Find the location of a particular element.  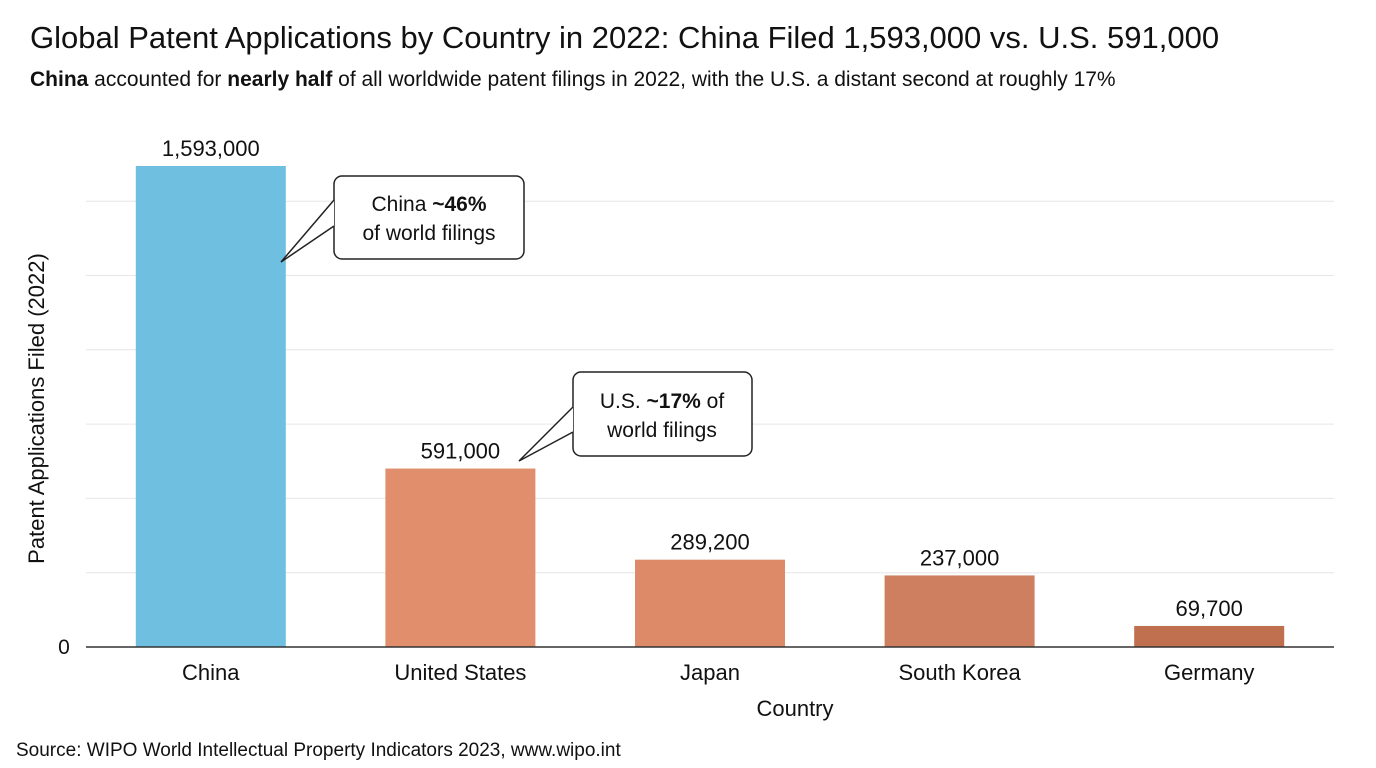

value-label: 591,000 is located at coordinates (461, 451).